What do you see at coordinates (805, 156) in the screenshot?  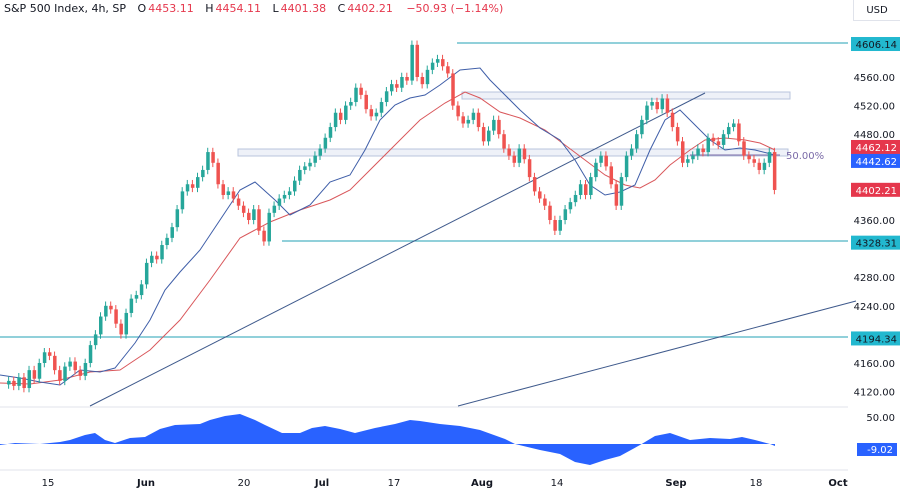 I see `fib-50-label: 50.00%` at bounding box center [805, 156].